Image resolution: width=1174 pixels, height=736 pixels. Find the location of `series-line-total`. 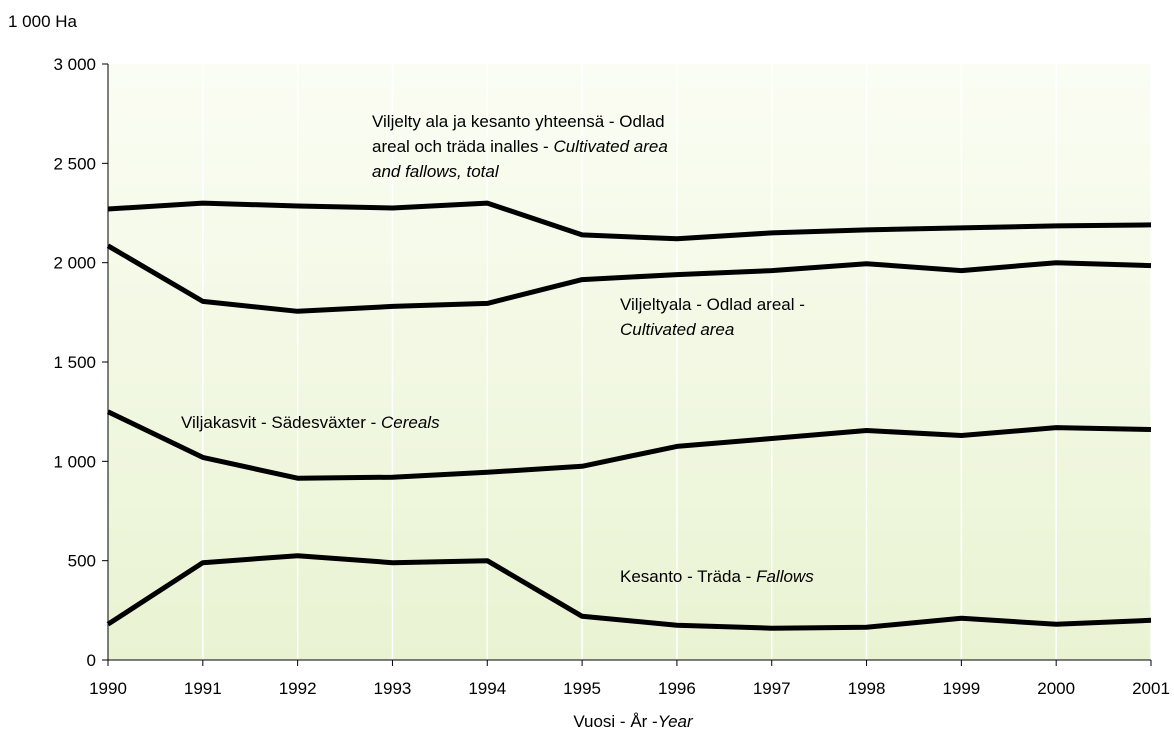

series-line-total is located at coordinates (629, 221).